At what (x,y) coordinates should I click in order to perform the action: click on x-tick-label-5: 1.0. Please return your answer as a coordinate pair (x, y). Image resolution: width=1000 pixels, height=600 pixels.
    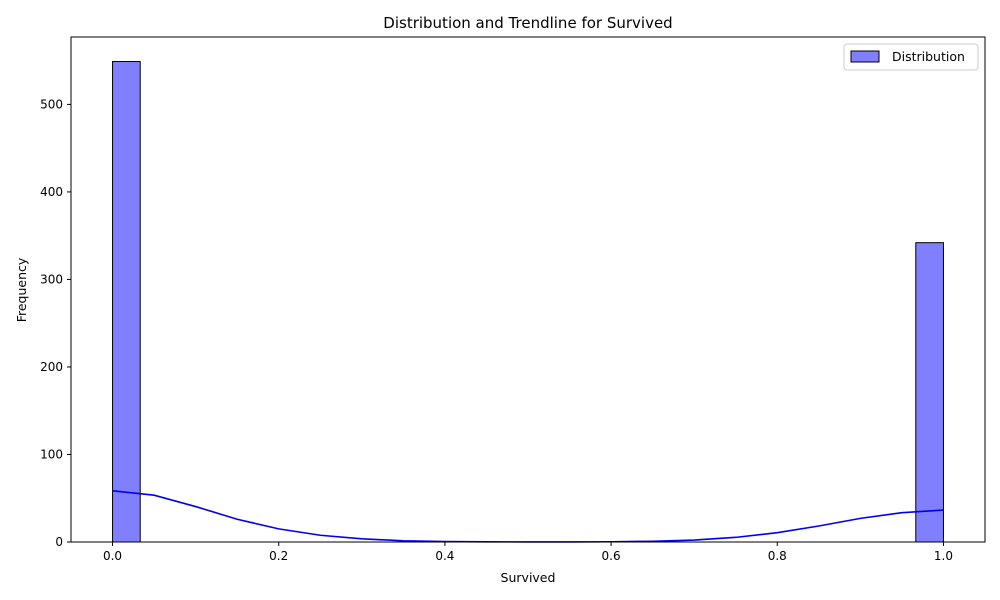
    Looking at the image, I should click on (943, 556).